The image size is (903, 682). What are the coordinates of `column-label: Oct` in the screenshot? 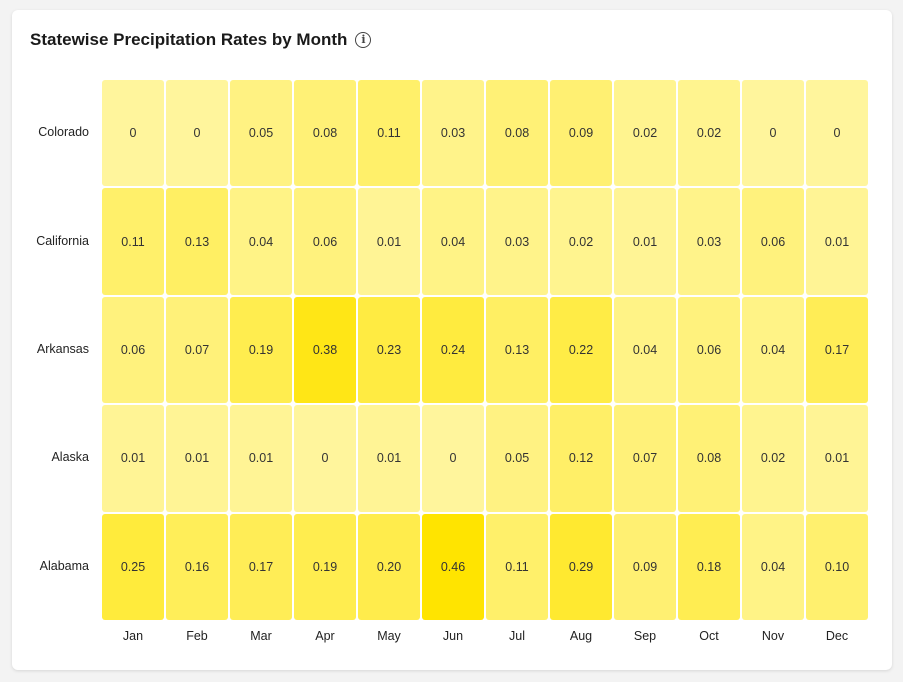 It's located at (709, 636).